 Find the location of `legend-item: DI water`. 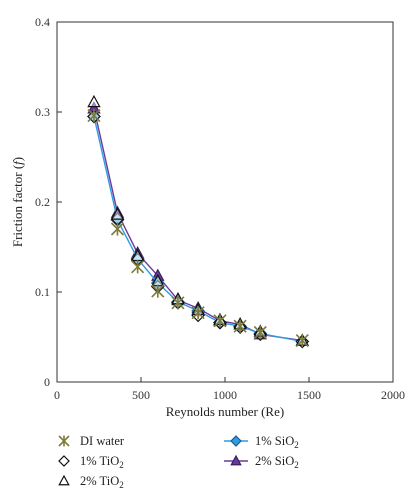

legend-item: DI water is located at coordinates (91, 441).